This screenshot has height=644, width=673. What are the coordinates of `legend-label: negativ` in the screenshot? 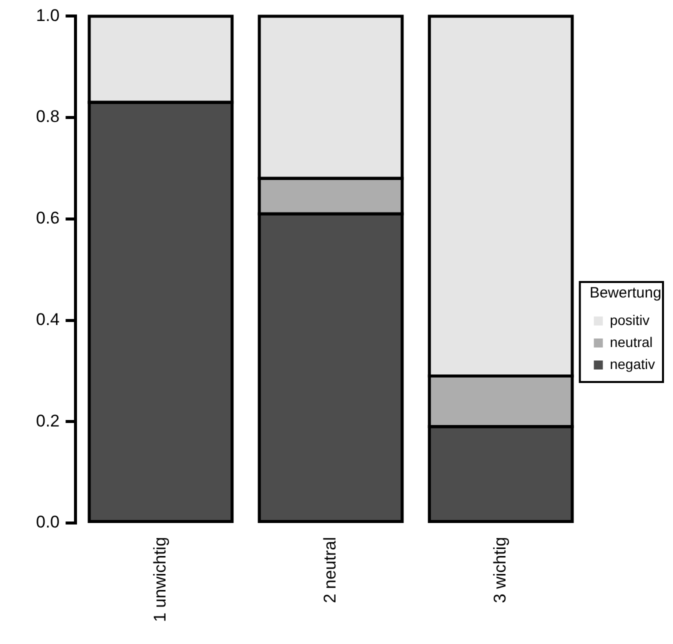 It's located at (633, 364).